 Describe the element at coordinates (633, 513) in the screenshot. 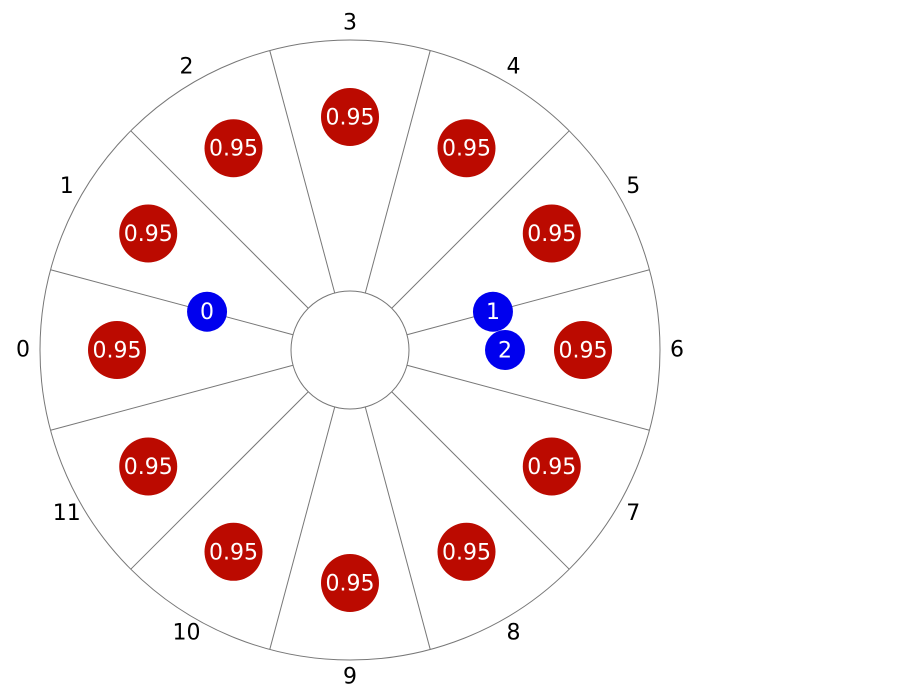

I see `segment-label: 7` at that location.